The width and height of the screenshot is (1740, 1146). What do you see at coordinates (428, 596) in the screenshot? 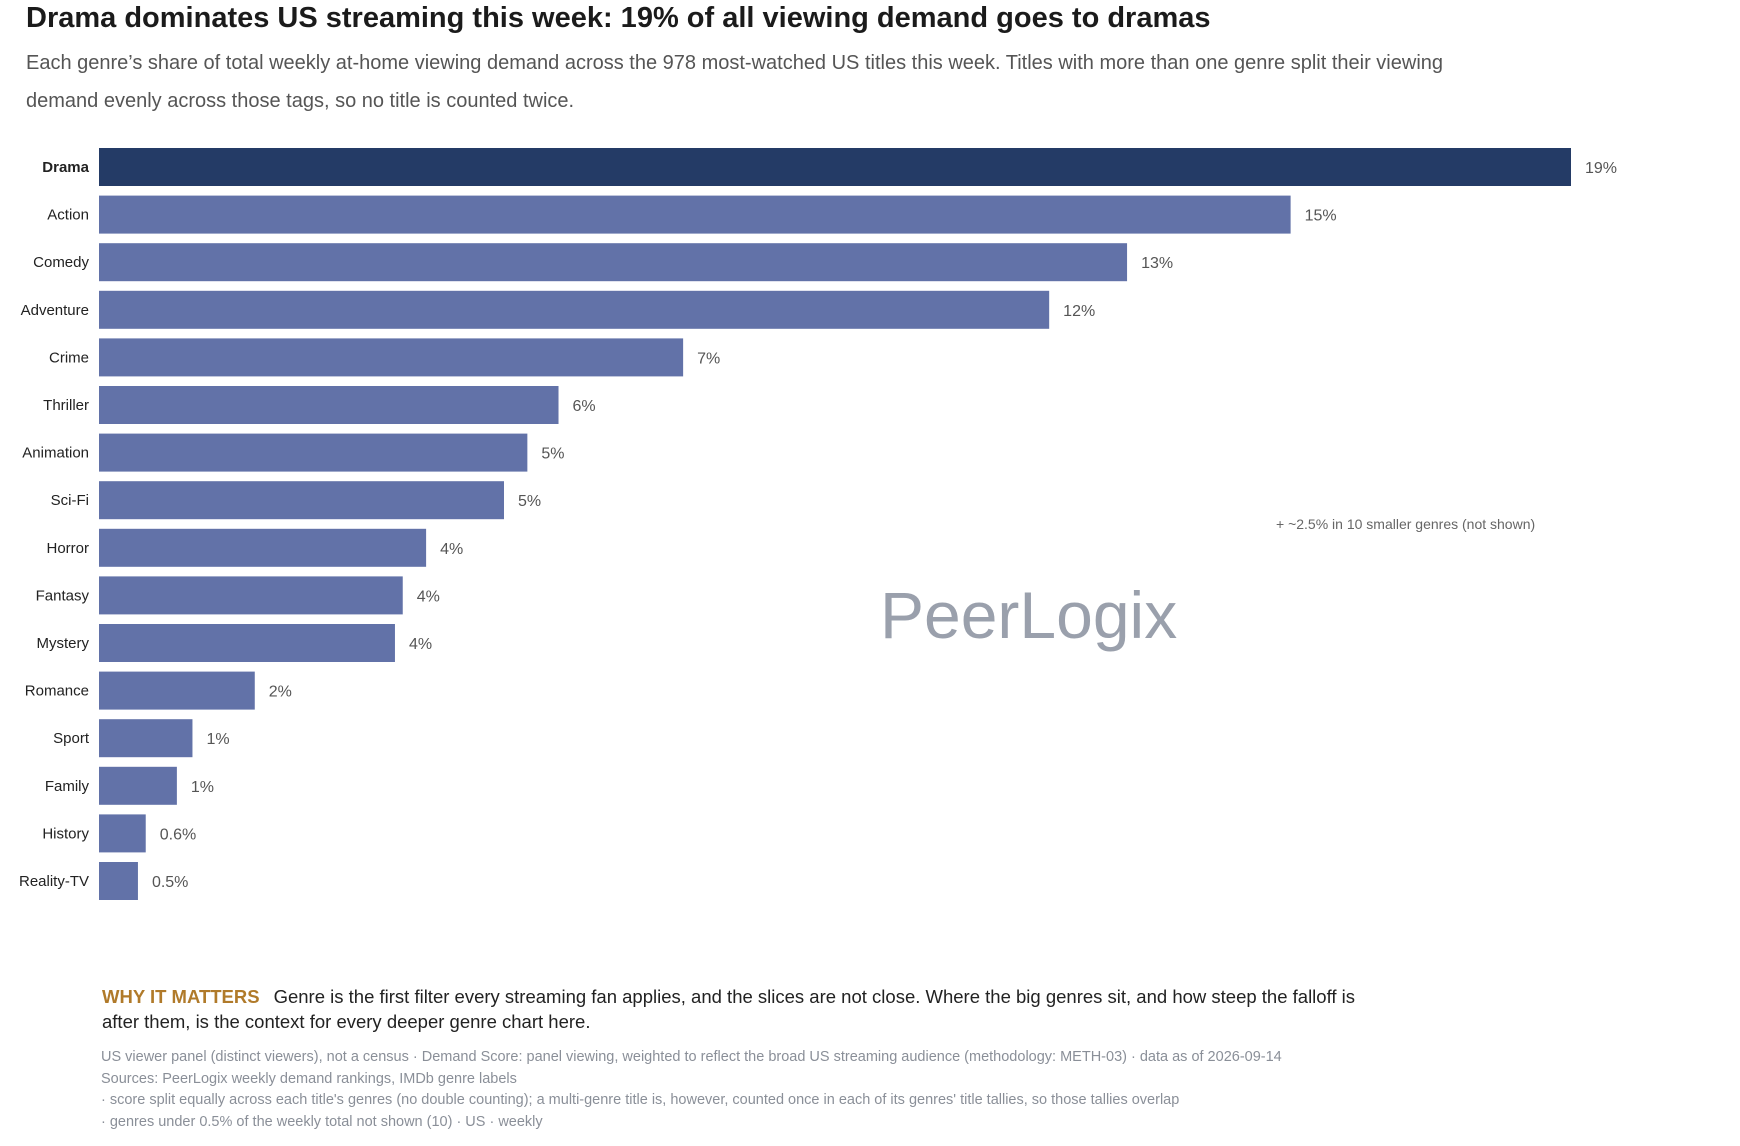
I see `value-label-fantasy: 4%` at bounding box center [428, 596].